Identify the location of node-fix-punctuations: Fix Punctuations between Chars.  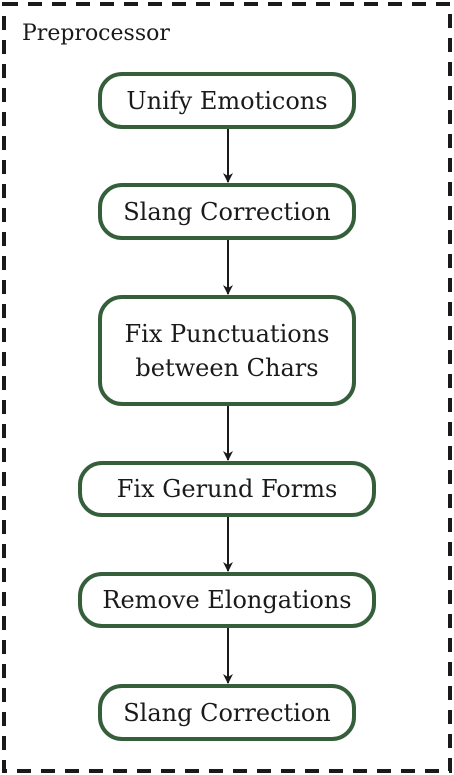
(227, 350).